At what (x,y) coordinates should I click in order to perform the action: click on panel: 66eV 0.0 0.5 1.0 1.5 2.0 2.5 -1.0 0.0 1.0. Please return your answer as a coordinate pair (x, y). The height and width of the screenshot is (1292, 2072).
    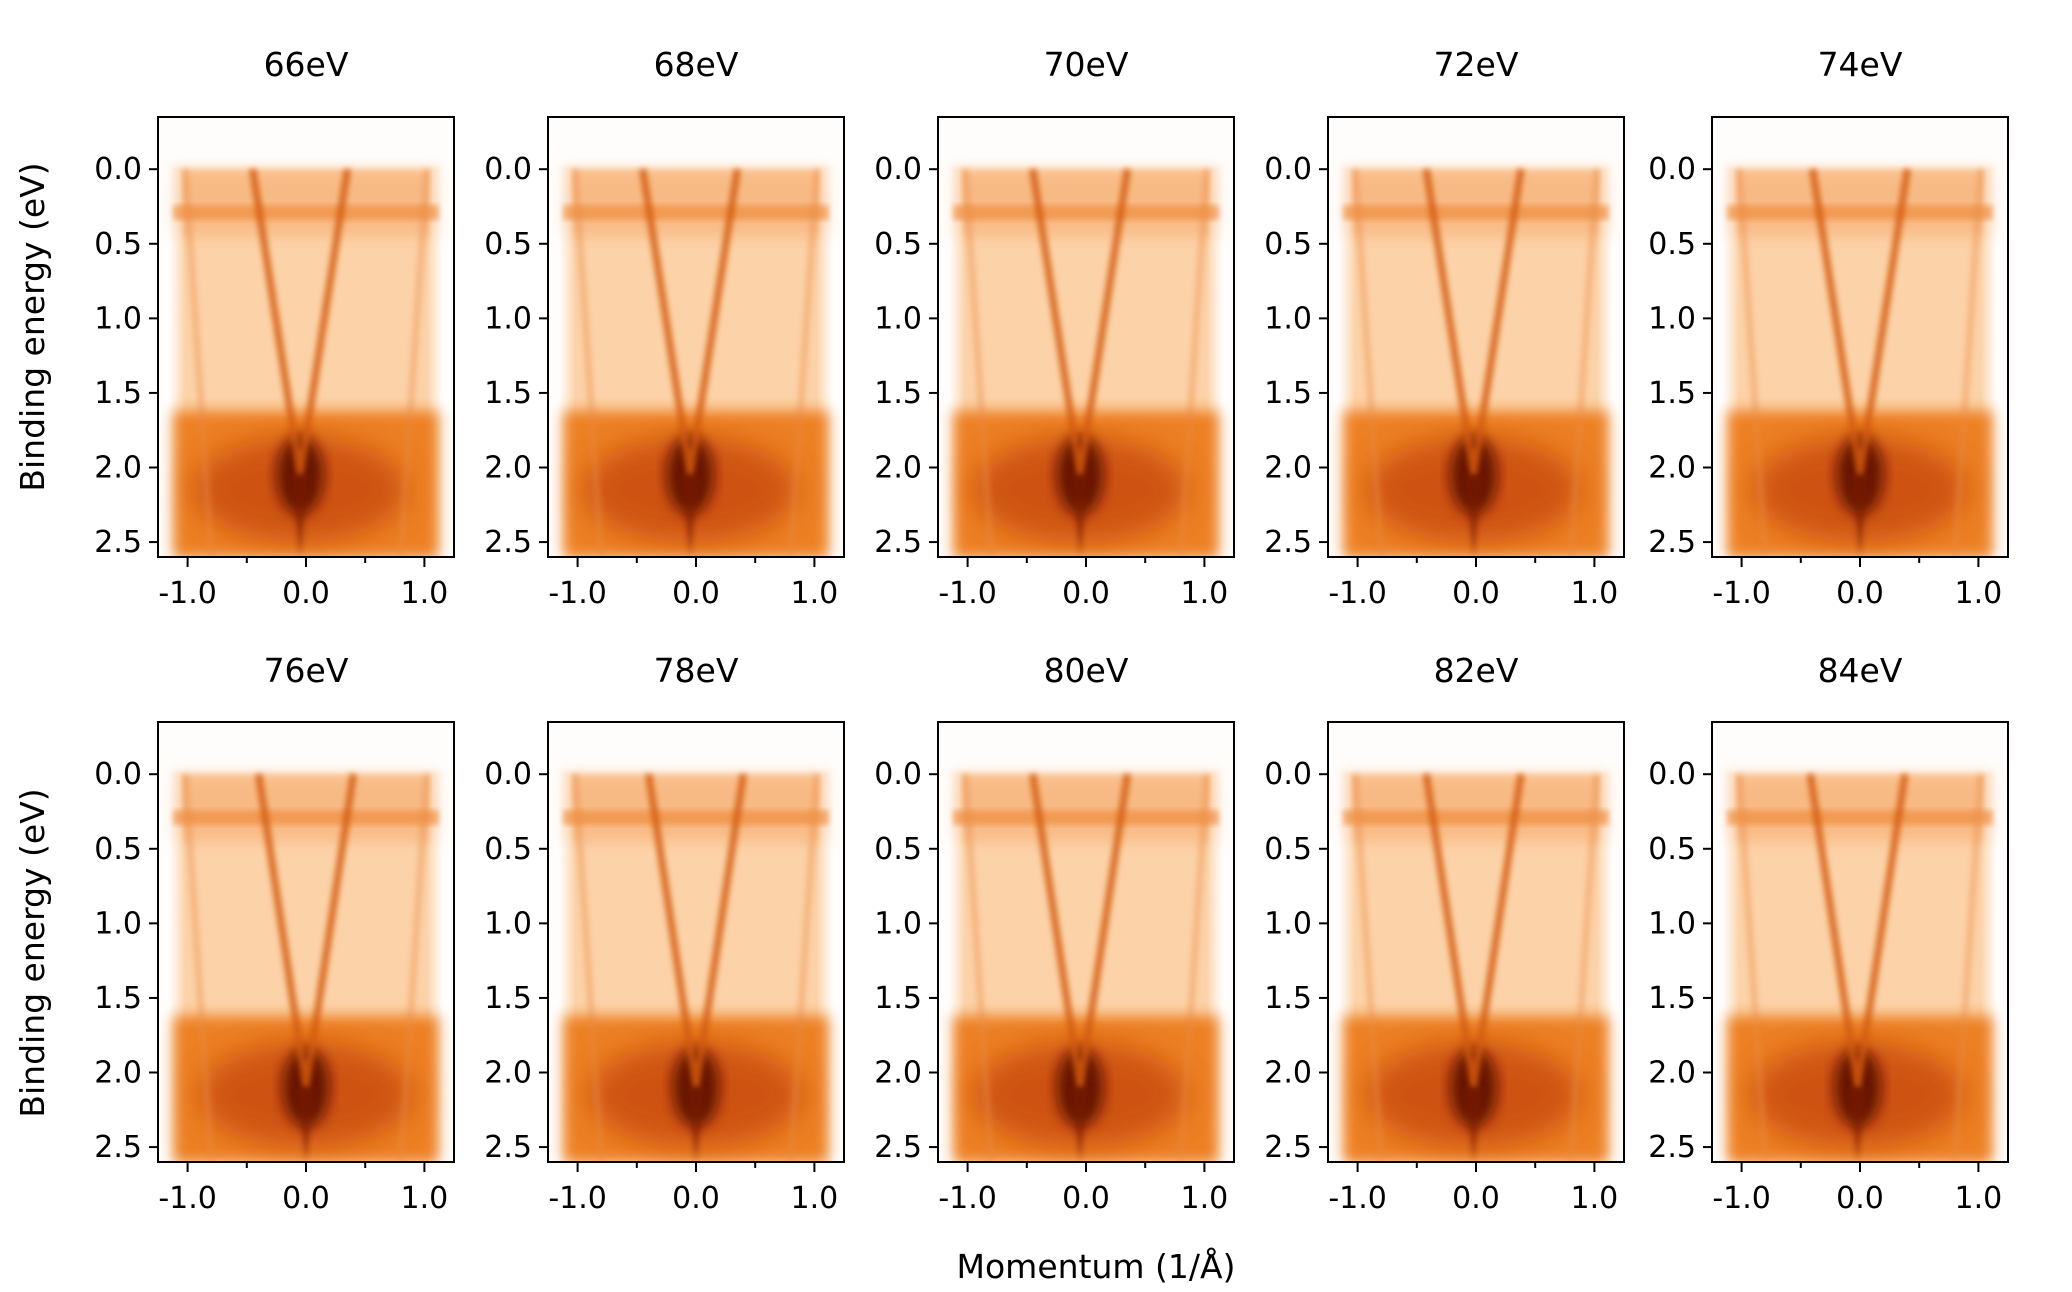
    Looking at the image, I should click on (274, 328).